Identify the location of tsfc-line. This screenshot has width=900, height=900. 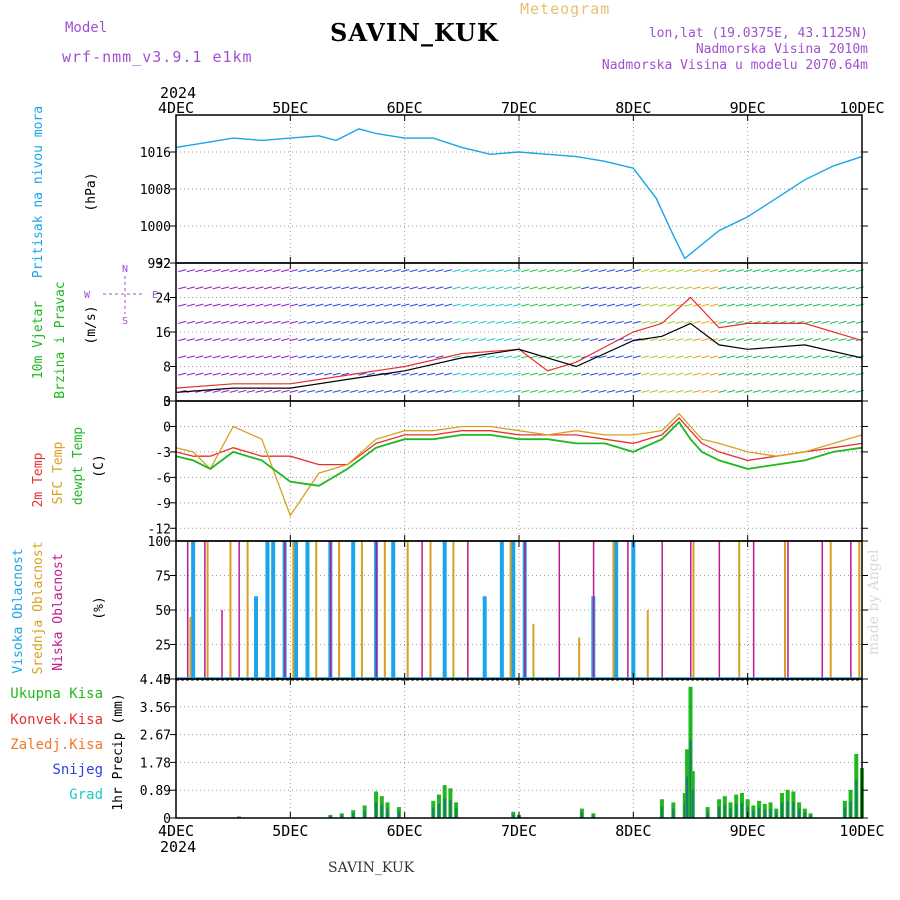
(519, 464).